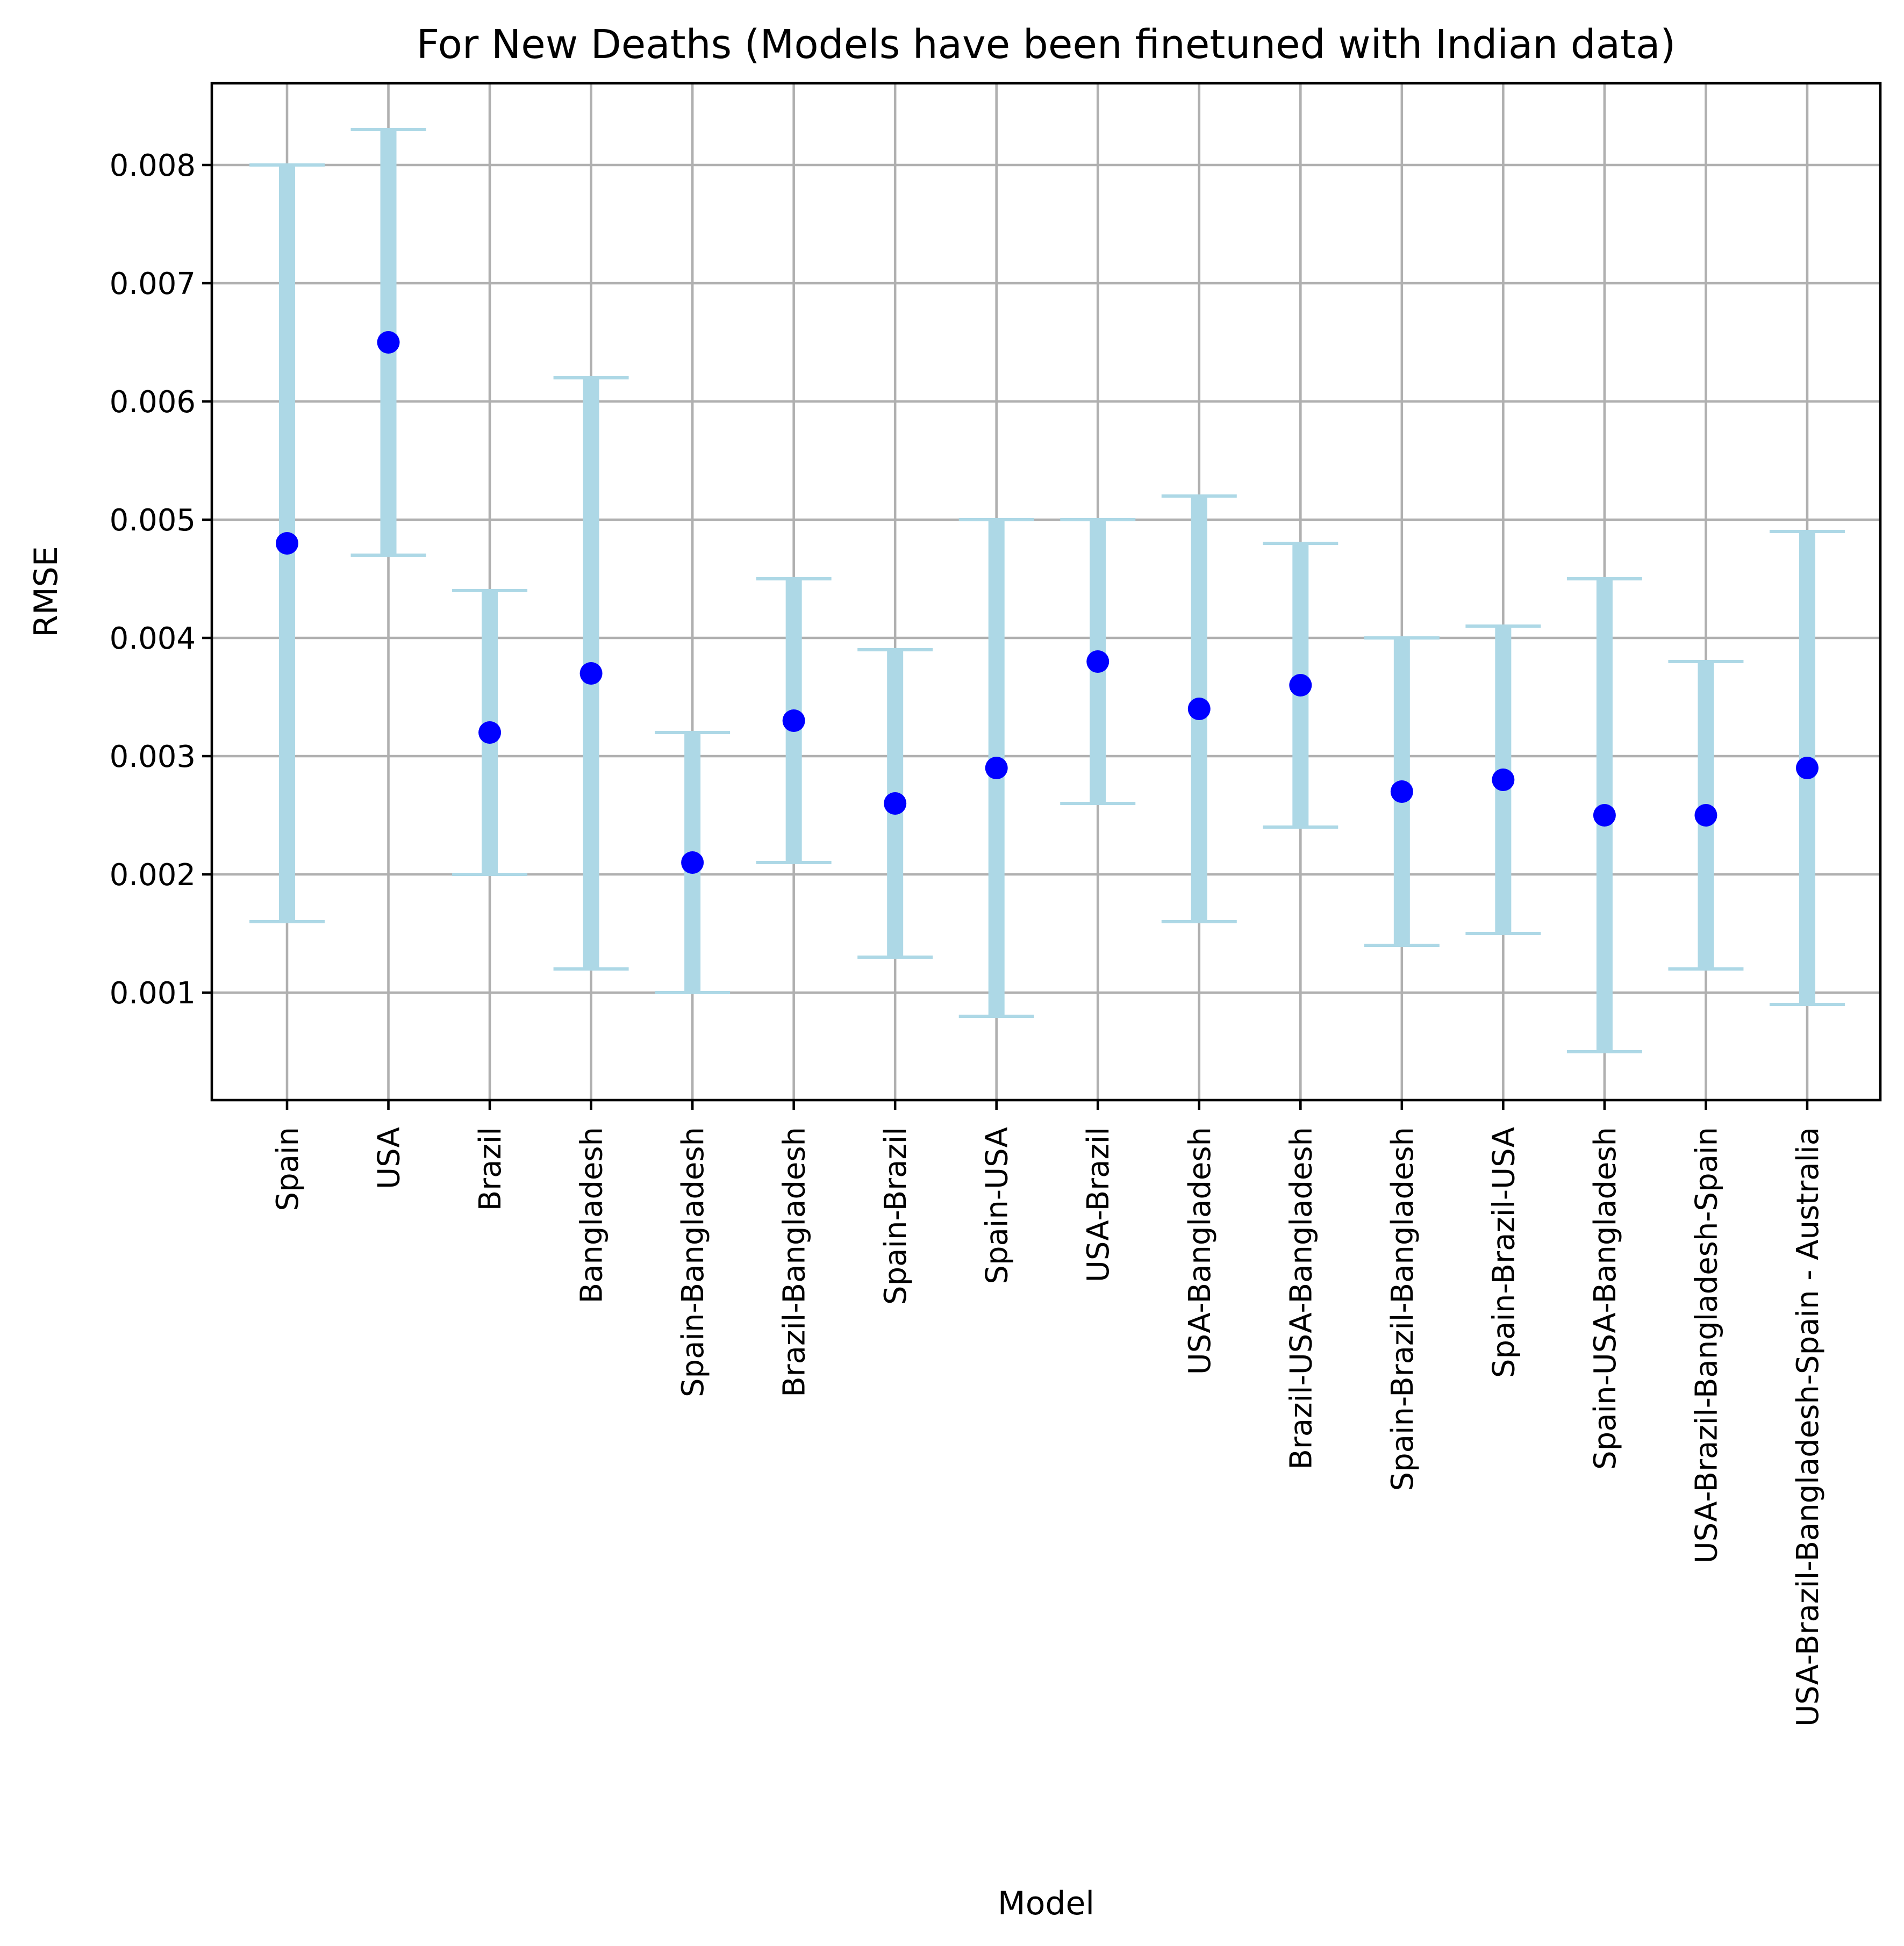 The image size is (1904, 1946). What do you see at coordinates (1706, 1345) in the screenshot?
I see `x-tick-label: USA-Brazil-Bangladesh-Spain` at bounding box center [1706, 1345].